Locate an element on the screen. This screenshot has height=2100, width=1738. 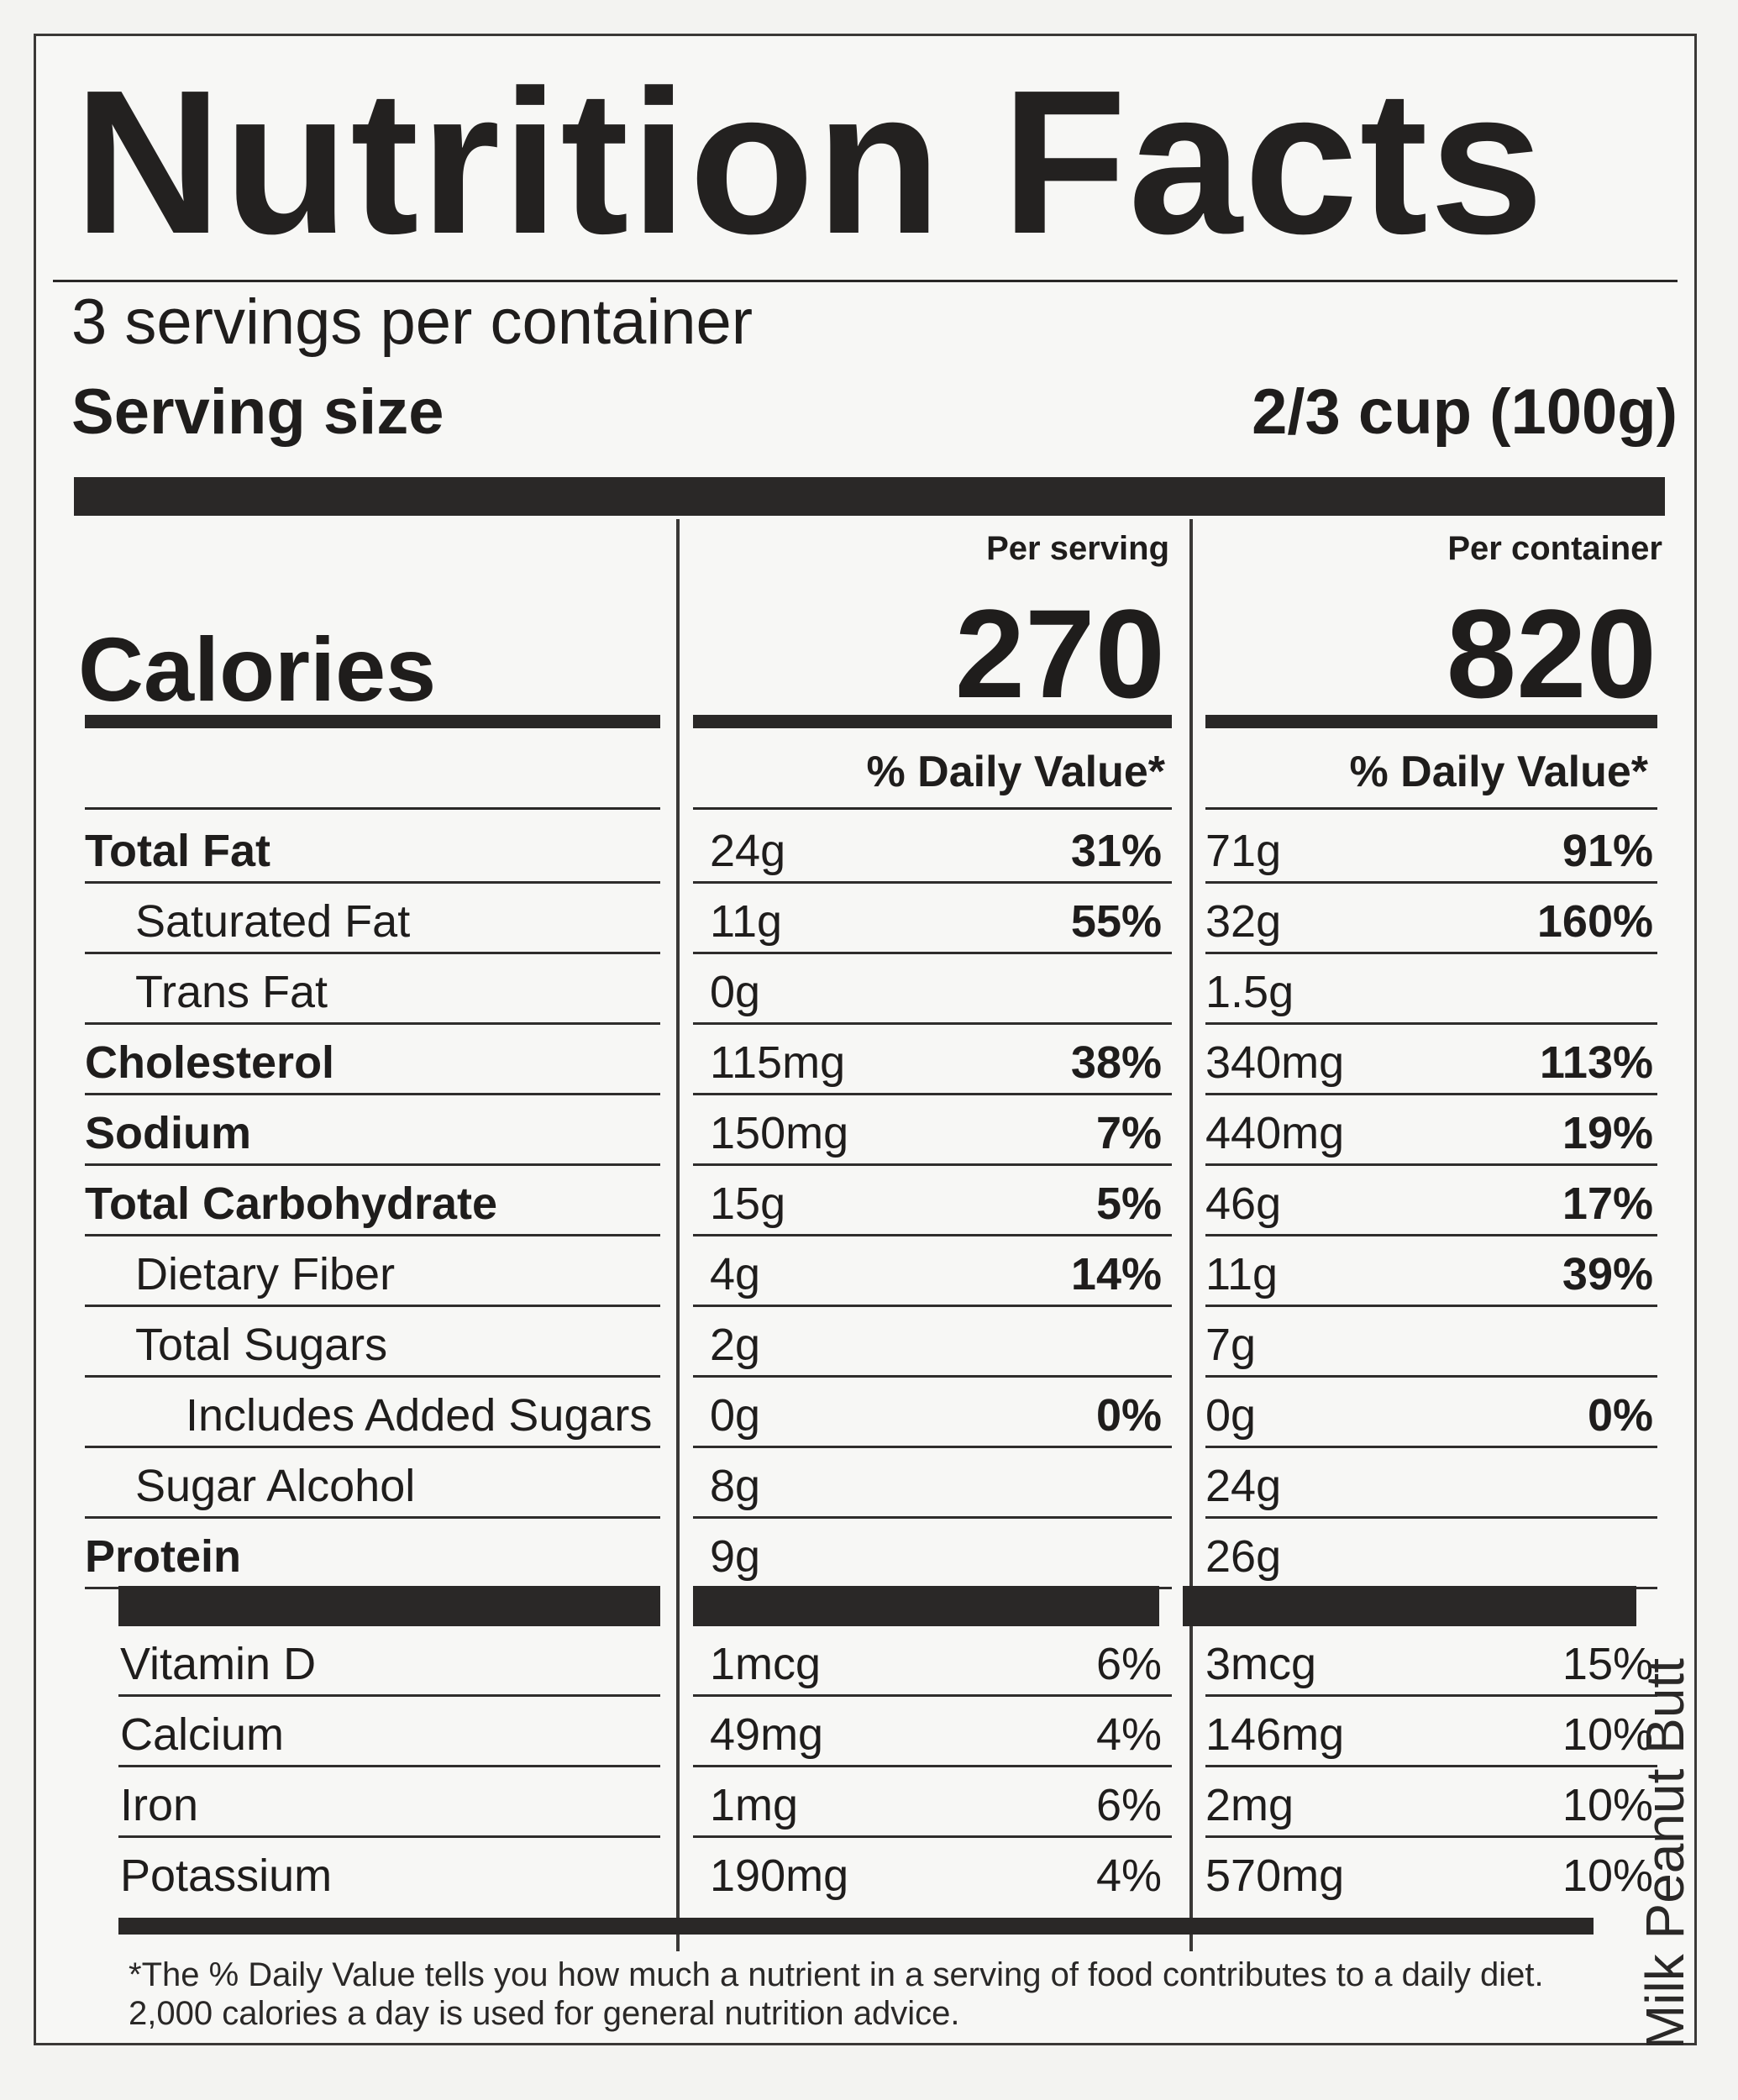
amount-per-container: 440mg is located at coordinates (1275, 1133).